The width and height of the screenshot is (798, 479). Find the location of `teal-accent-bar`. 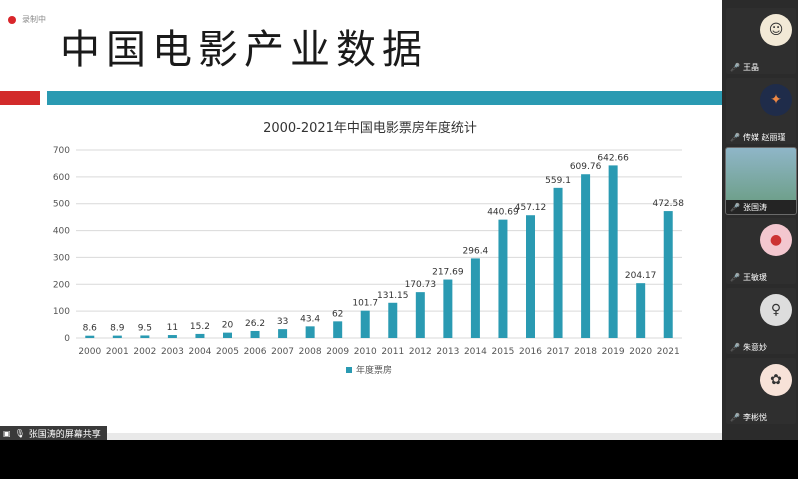

teal-accent-bar is located at coordinates (384, 98).